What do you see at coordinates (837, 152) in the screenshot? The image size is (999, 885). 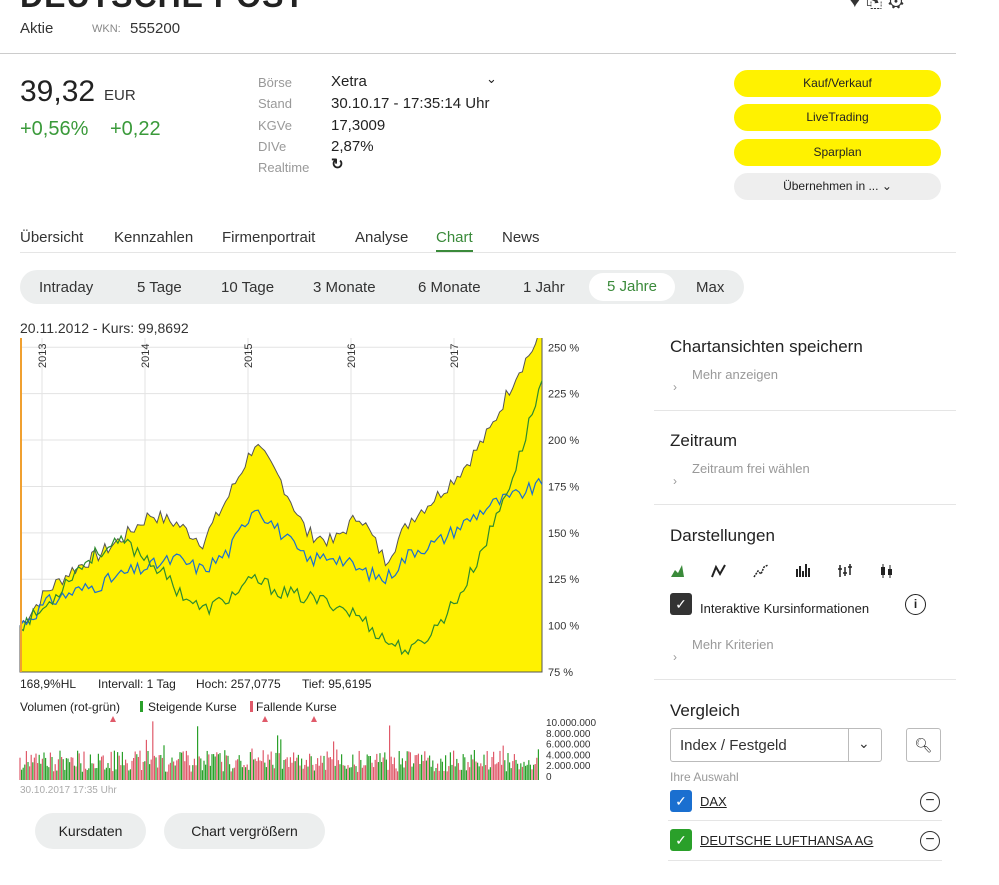 I see `sparplan-button: Sparplan` at bounding box center [837, 152].